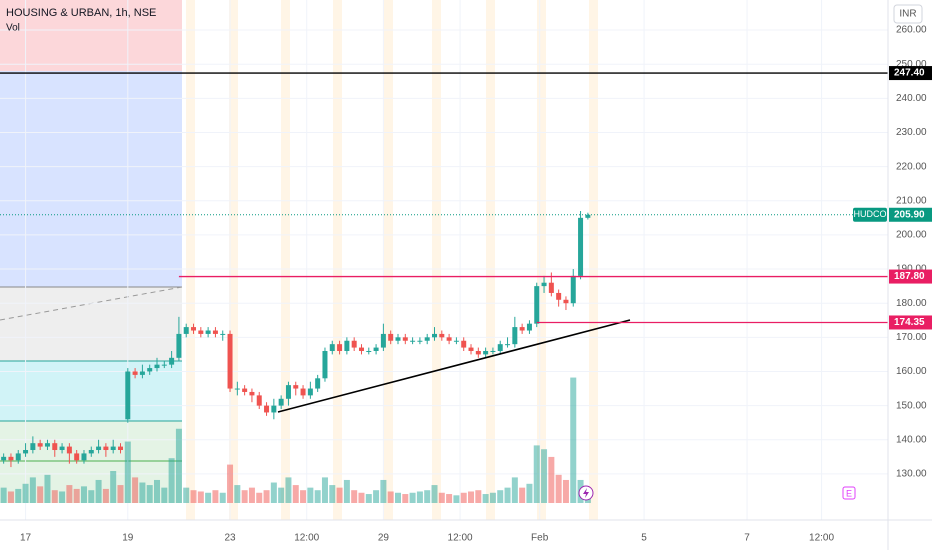 This screenshot has width=932, height=550. I want to click on x-tick-label: 29, so click(384, 538).